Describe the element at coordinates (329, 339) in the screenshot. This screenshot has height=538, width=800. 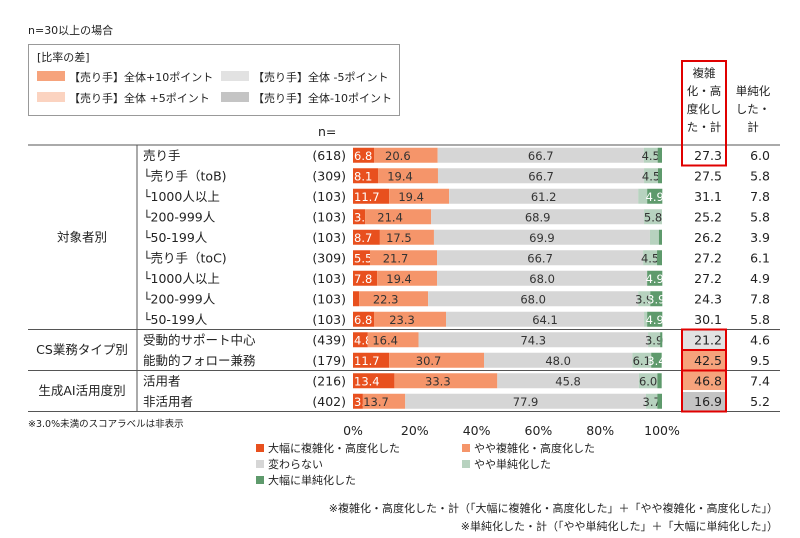
I see `row-n: (439)` at that location.